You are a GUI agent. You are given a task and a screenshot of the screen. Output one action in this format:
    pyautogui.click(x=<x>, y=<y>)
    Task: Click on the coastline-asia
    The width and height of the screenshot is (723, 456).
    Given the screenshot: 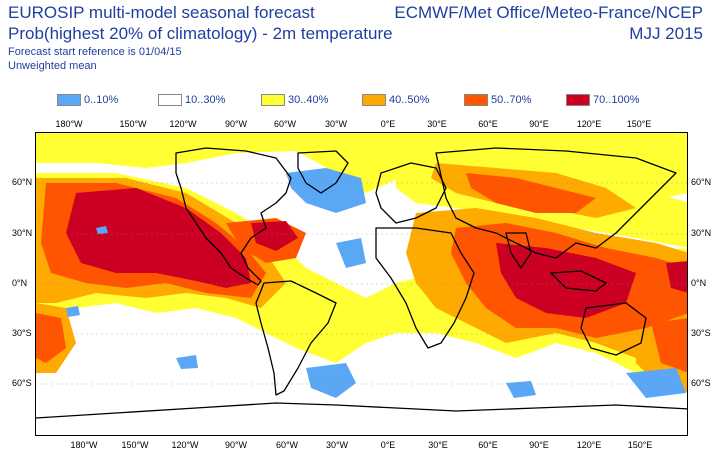 What is the action you would take?
    pyautogui.click(x=556, y=203)
    